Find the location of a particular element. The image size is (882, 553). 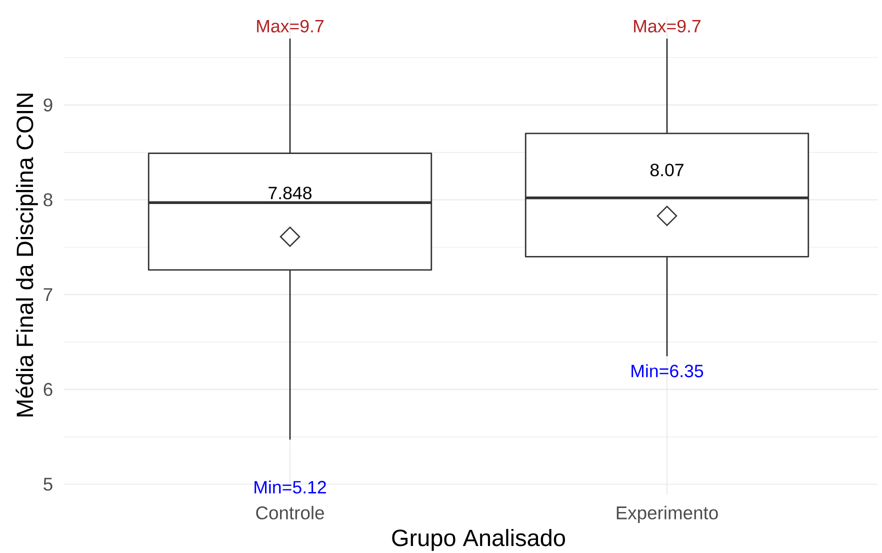

x-tick-label: Controle is located at coordinates (290, 513).